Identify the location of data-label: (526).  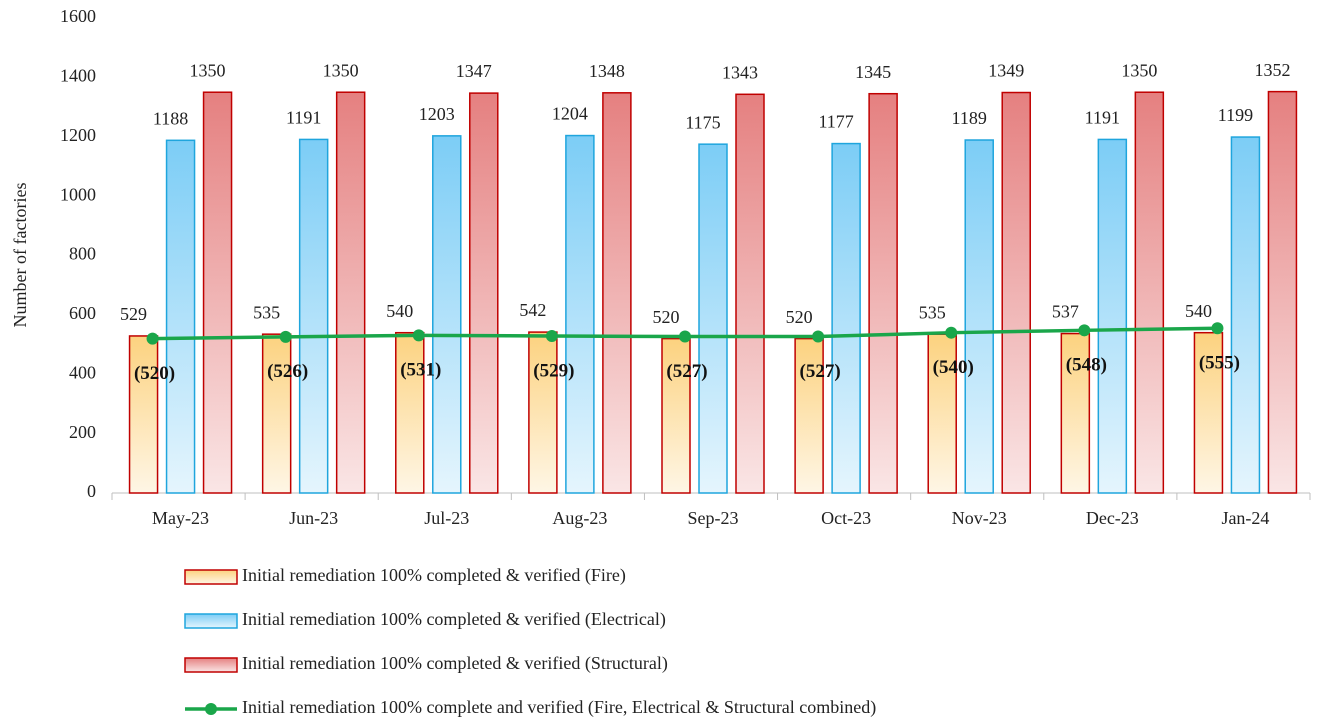
(287, 371).